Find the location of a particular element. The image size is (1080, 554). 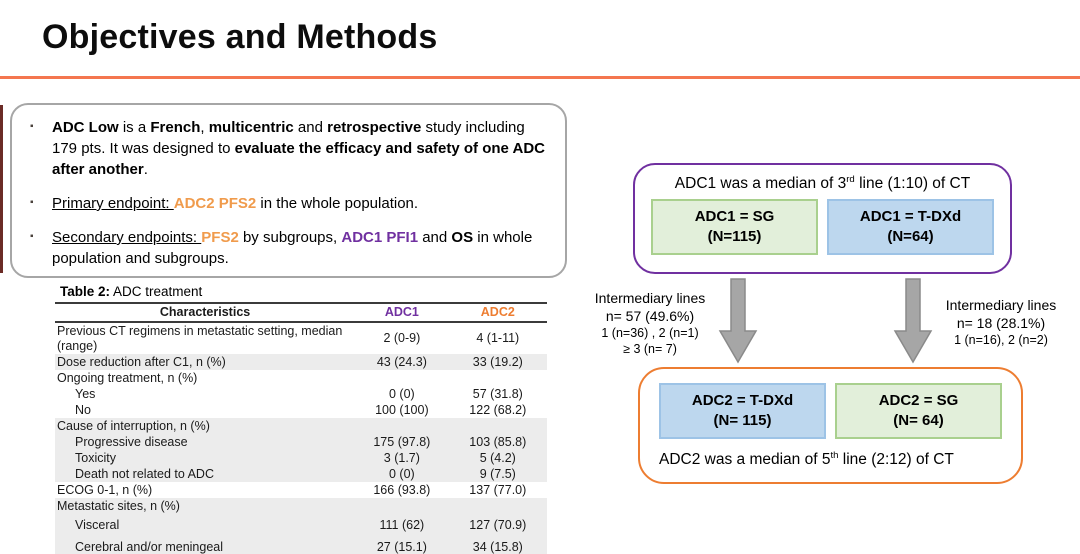

cell-adc2: 34 (15.8) is located at coordinates (497, 547).